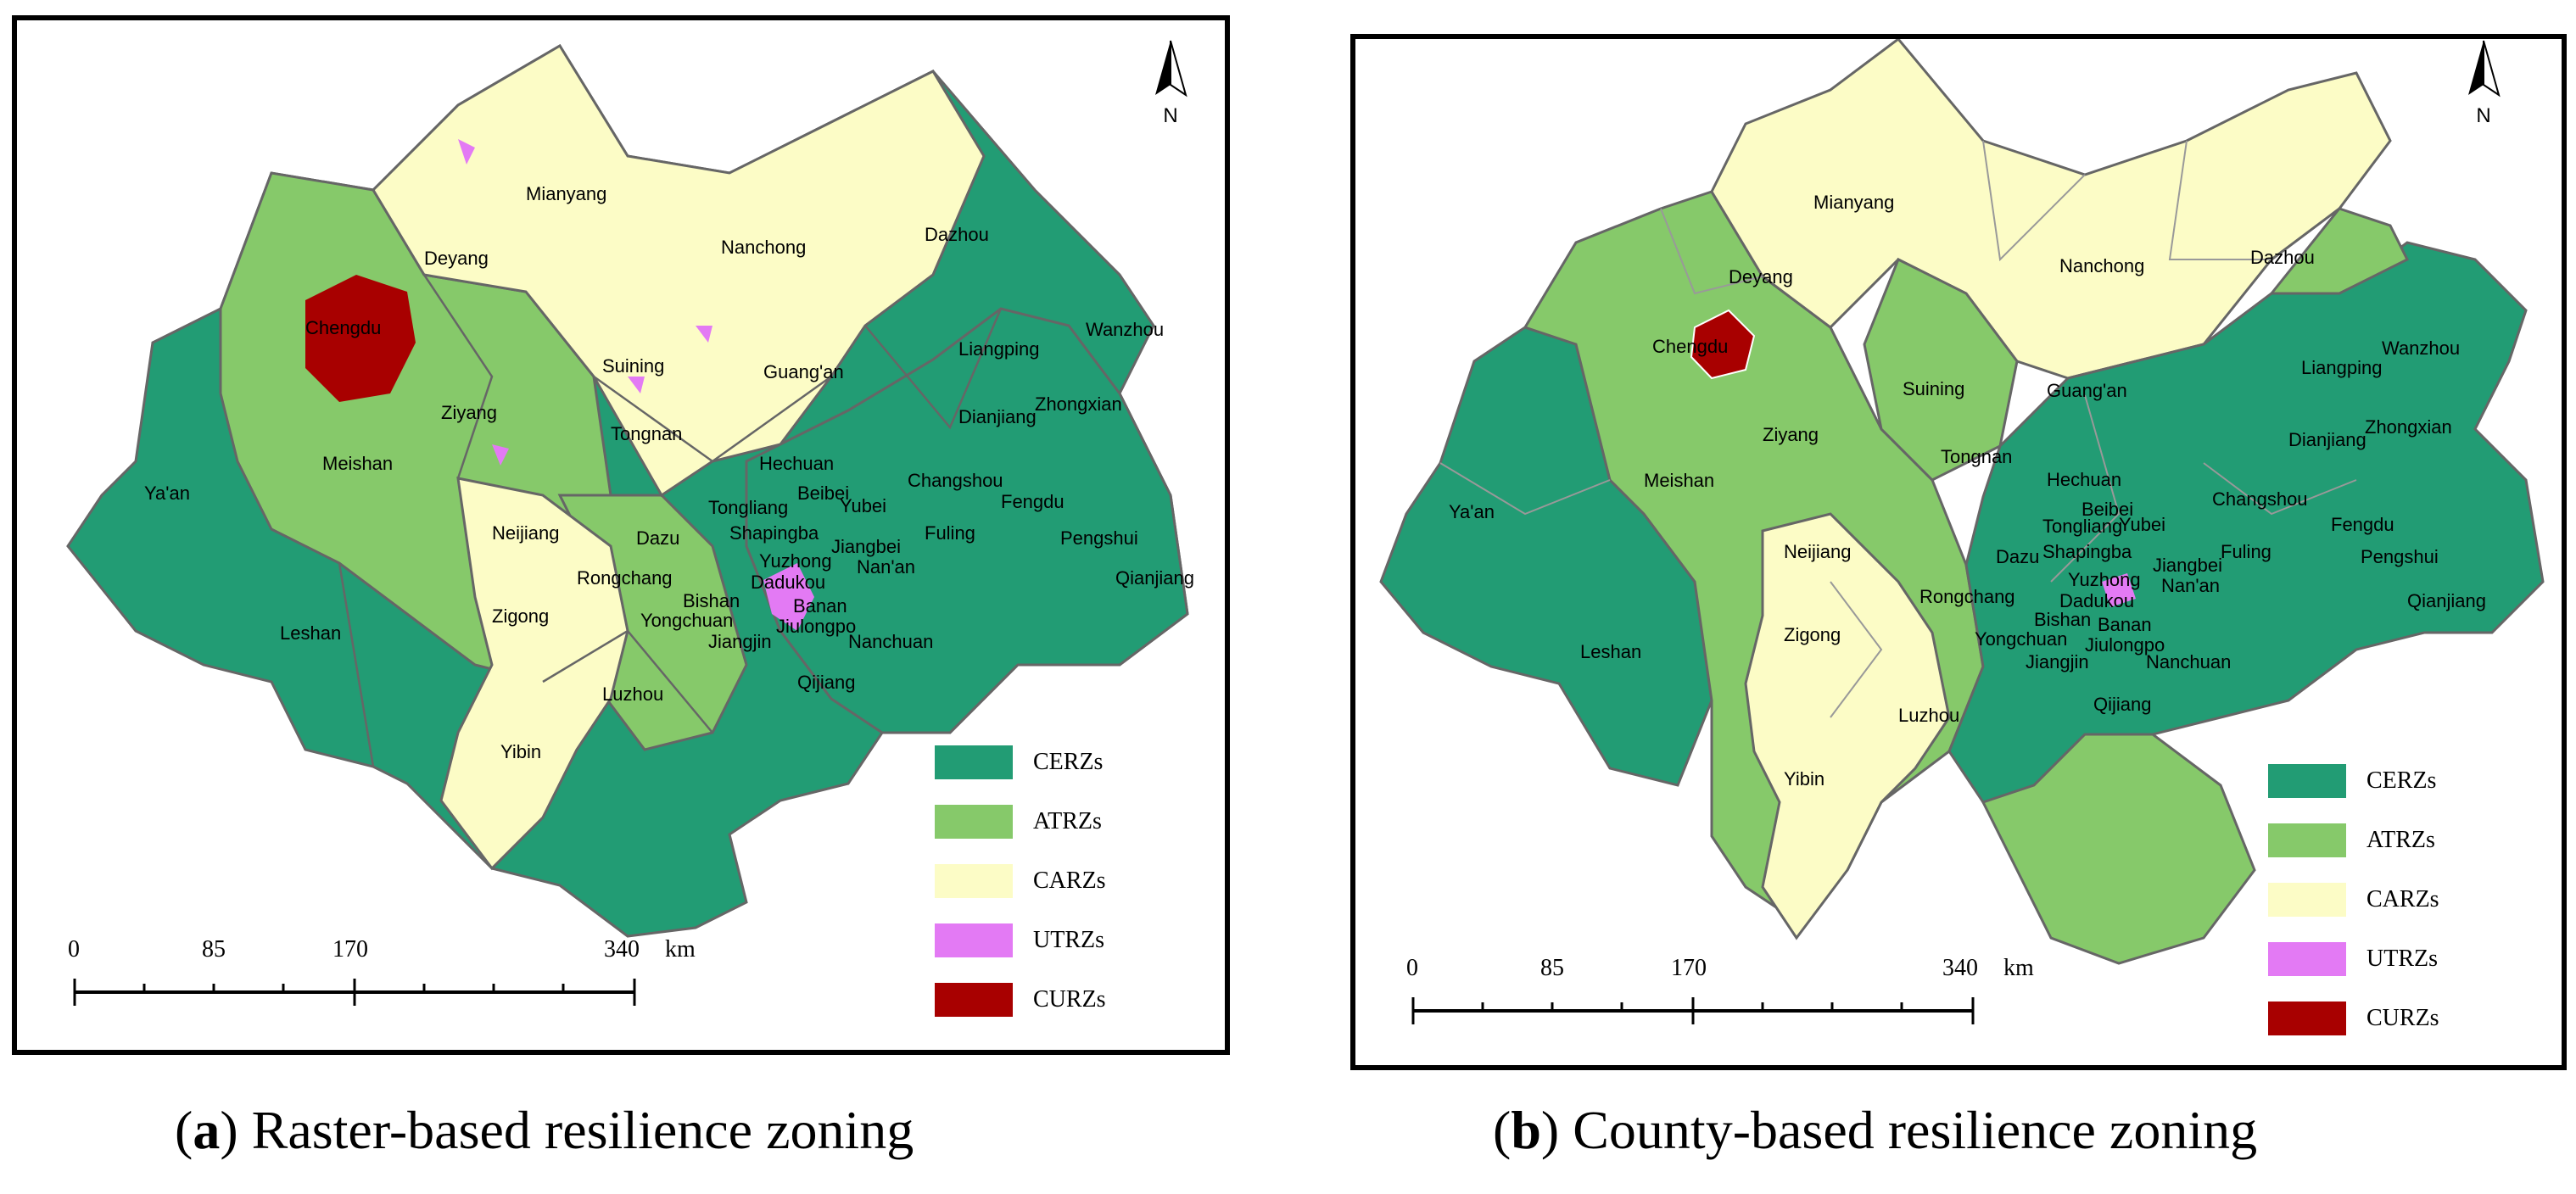 This screenshot has height=1194, width=2576. I want to click on scale-bar-a: 0 85 170 340 km, so click(377, 979).